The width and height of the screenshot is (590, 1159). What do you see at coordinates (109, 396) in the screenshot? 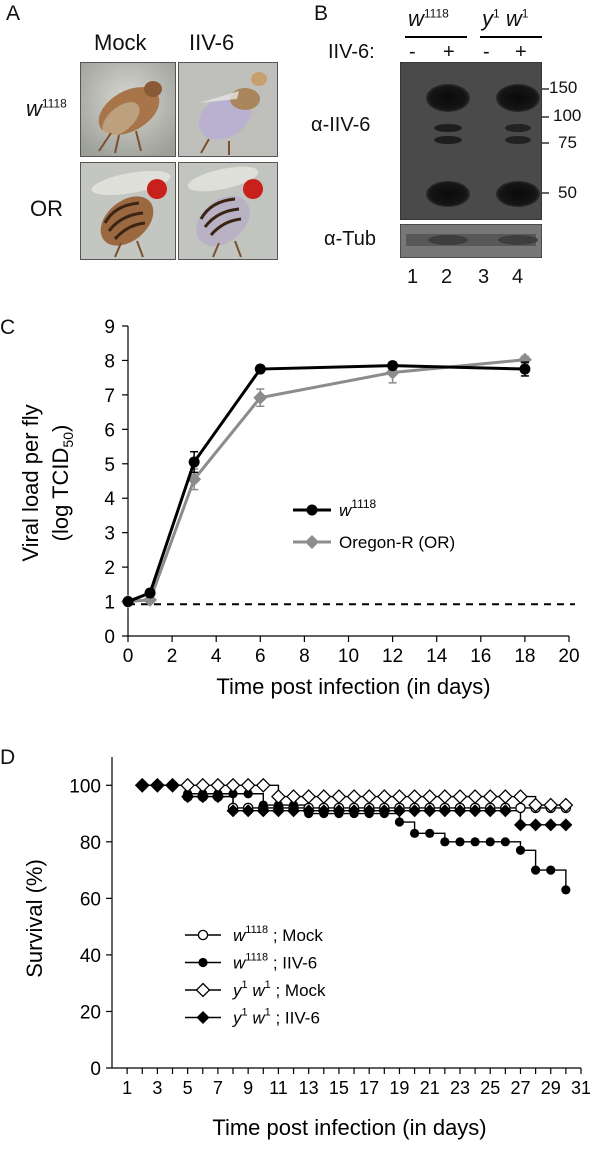
I see `c-y-tick-label: 7` at bounding box center [109, 396].